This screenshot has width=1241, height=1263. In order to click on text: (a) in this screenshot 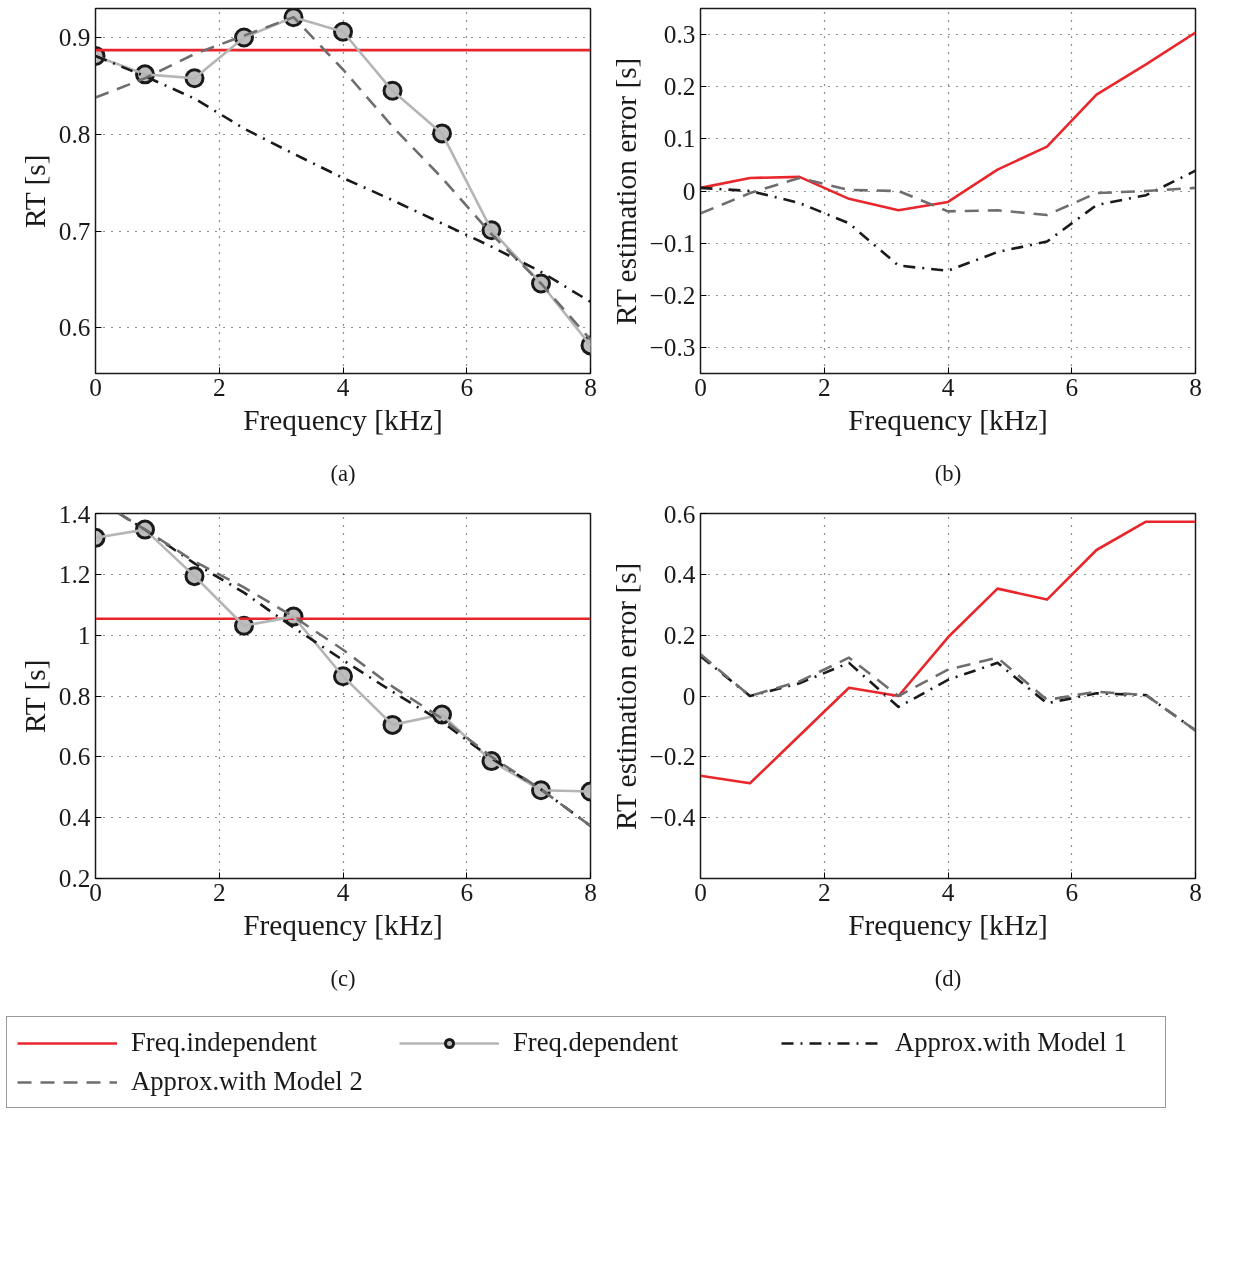, I will do `click(343, 473)`.